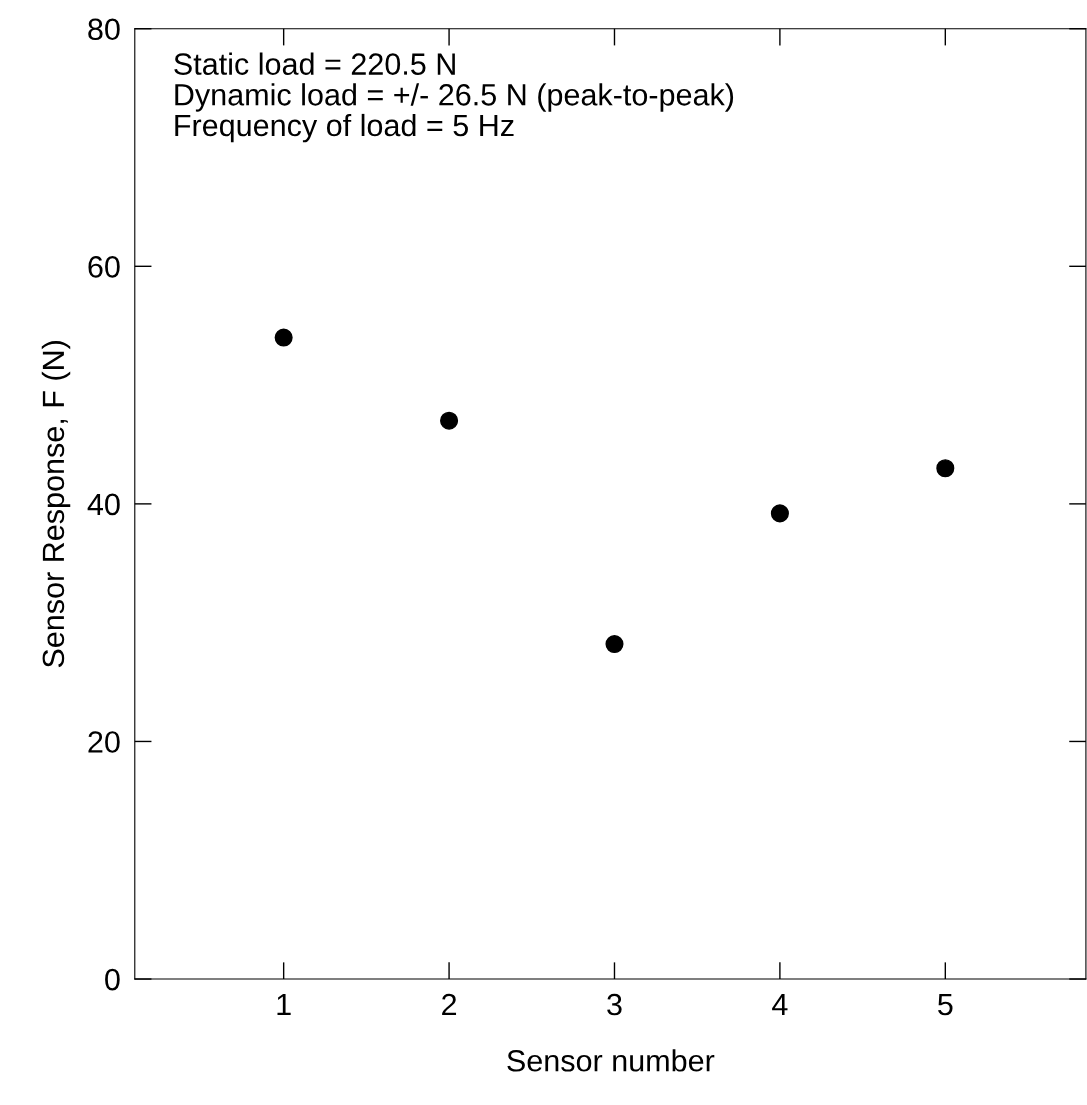 This screenshot has width=1087, height=1105. I want to click on x-tick-label: 5, so click(945, 1005).